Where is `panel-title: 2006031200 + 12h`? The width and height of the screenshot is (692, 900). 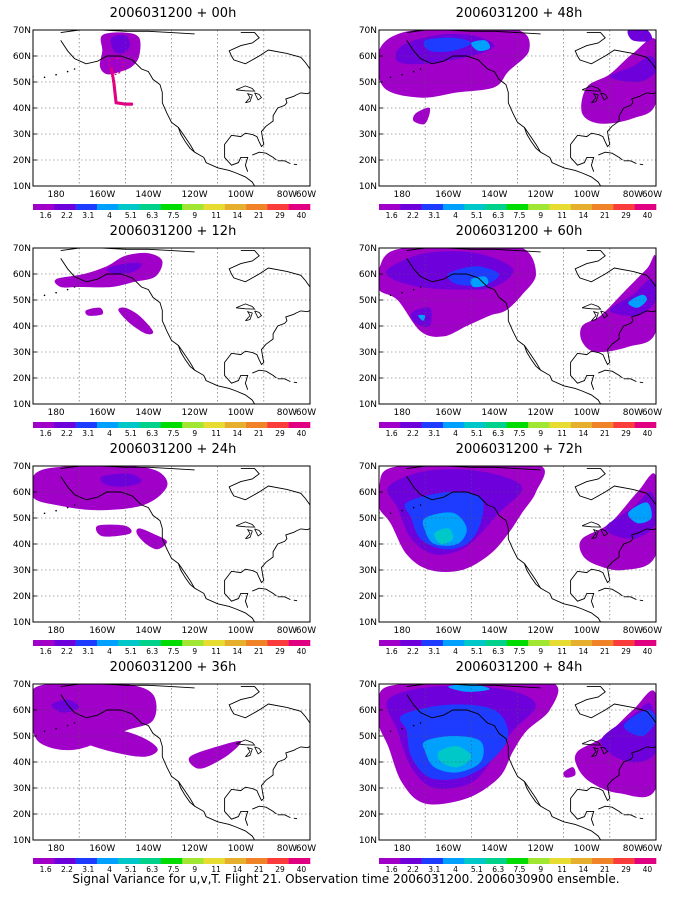 panel-title: 2006031200 + 12h is located at coordinates (173, 231).